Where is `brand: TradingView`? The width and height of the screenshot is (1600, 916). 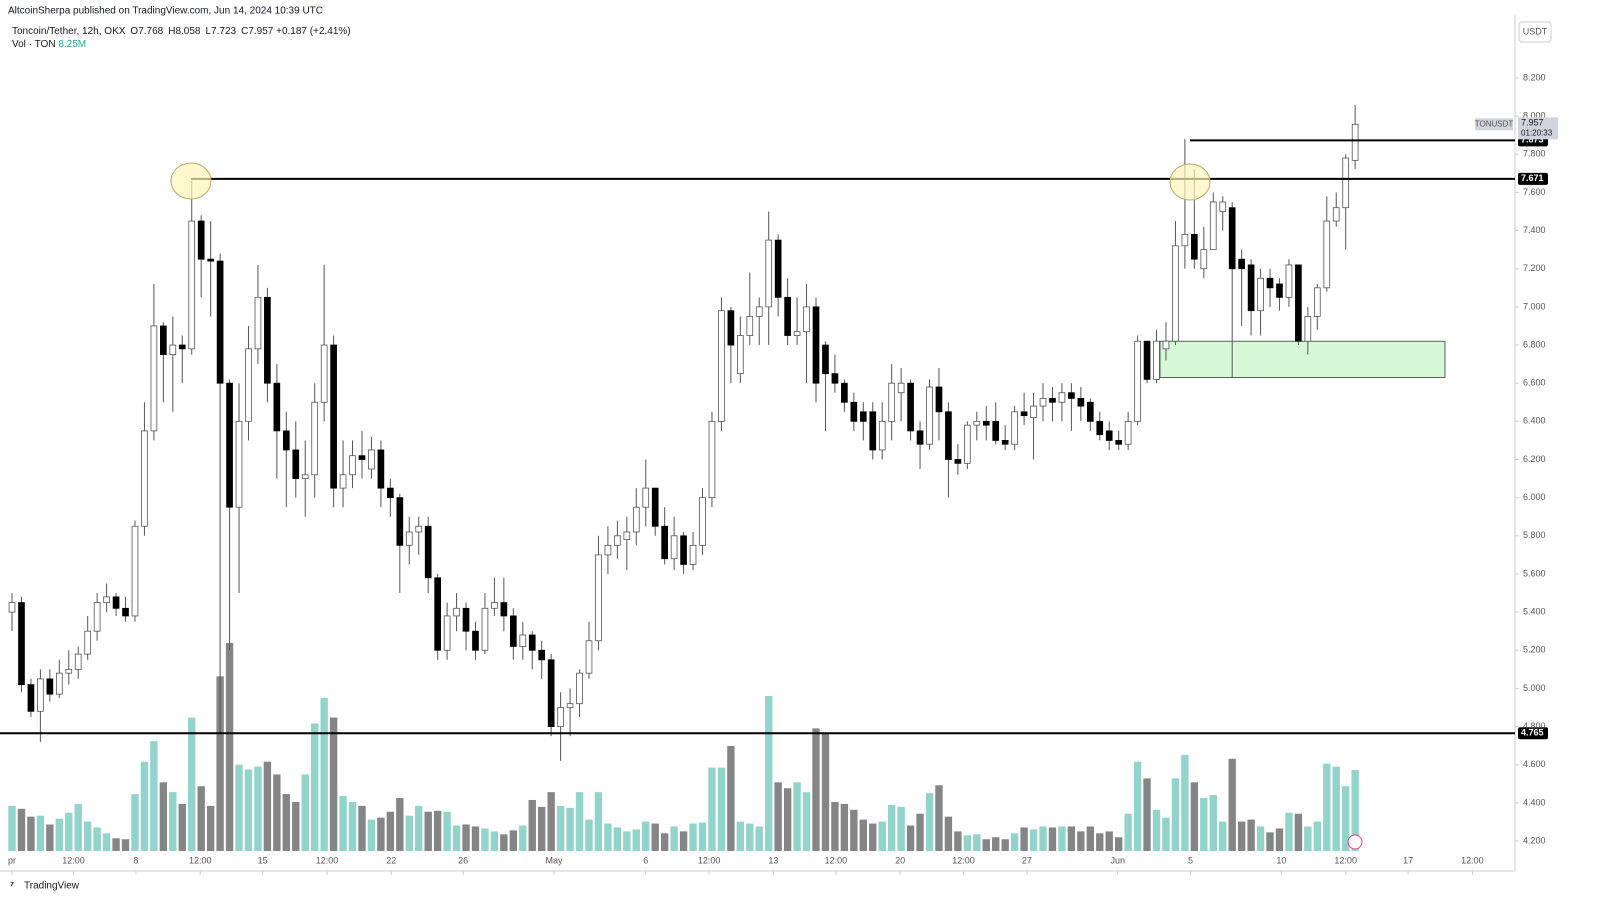 brand: TradingView is located at coordinates (52, 886).